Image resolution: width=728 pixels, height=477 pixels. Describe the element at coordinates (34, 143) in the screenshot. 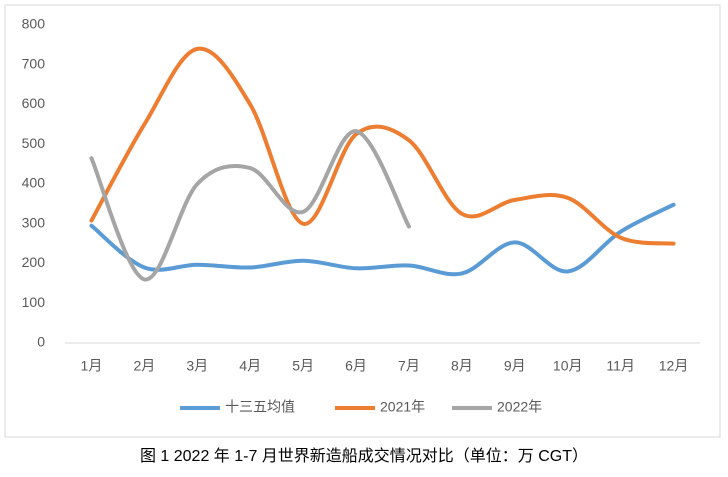

I see `y-tick-label: 500` at that location.